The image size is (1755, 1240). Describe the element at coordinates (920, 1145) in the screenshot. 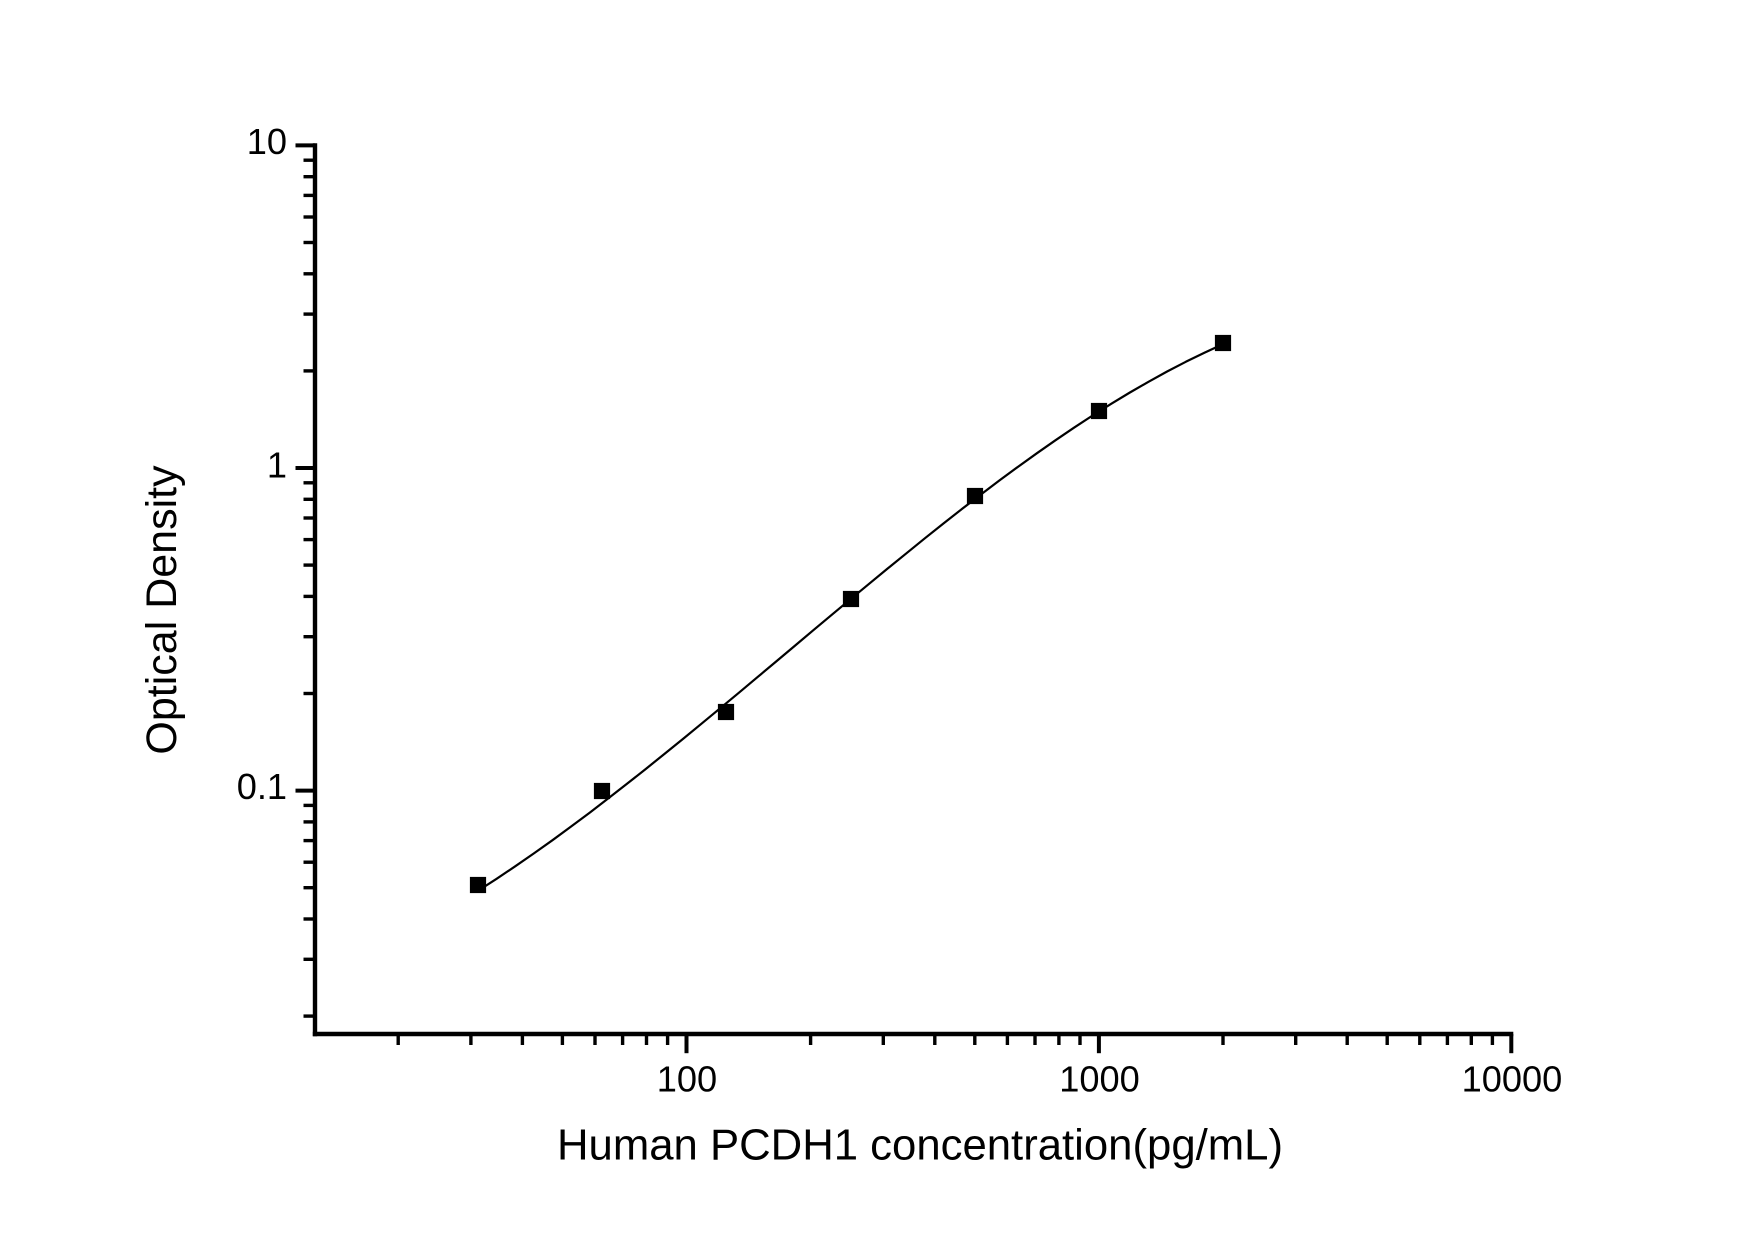

I see `svg-text:Human PCDH1 concentration(pg/m: Human PCDH1 concentration(pg/mL)` at that location.